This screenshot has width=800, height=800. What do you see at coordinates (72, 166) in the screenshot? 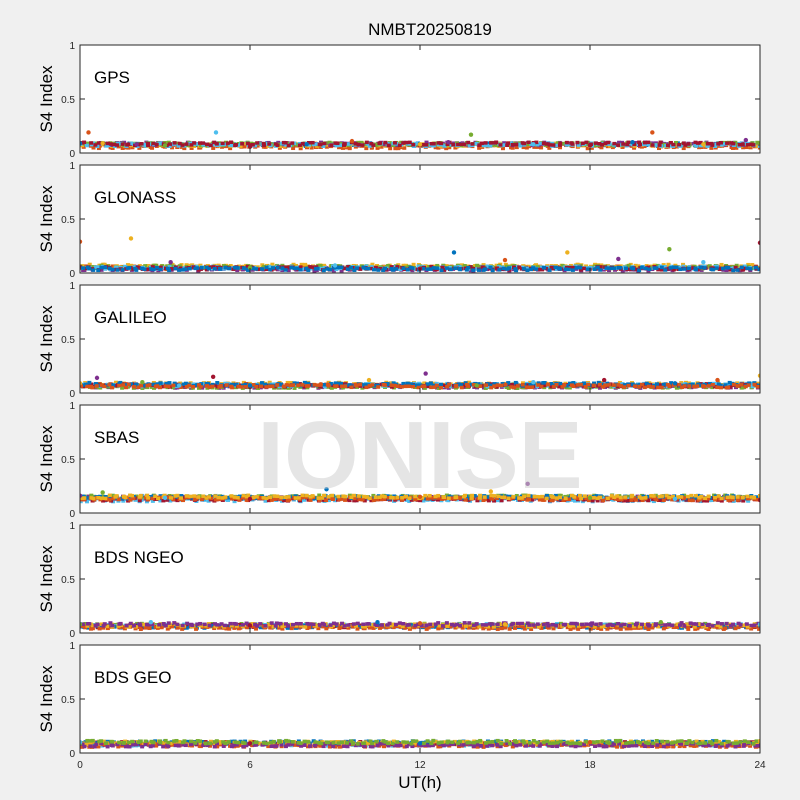
I see `y-tick-label: 1` at bounding box center [72, 166].